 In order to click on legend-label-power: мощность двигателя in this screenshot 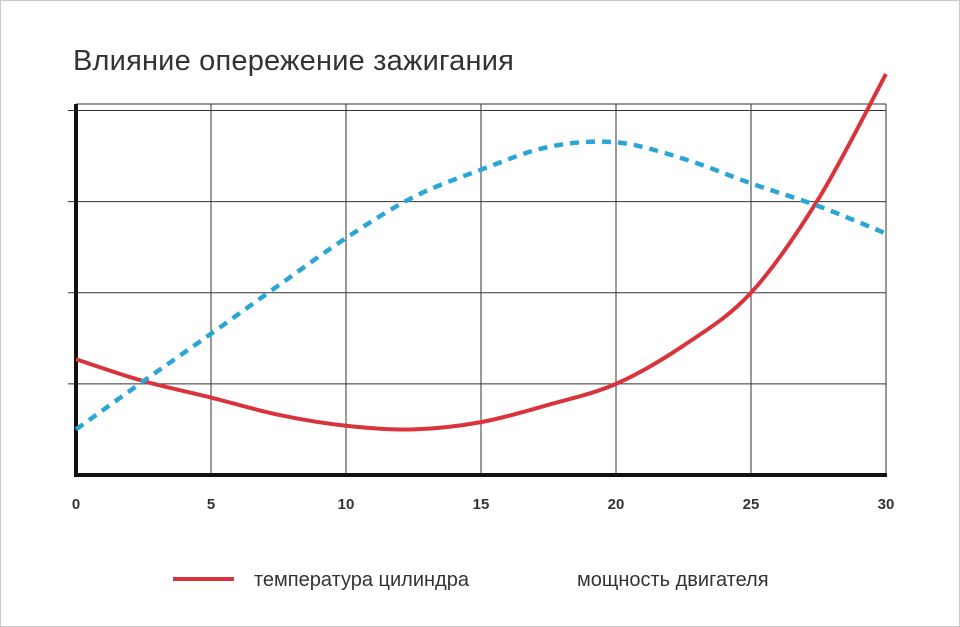, I will do `click(673, 580)`.